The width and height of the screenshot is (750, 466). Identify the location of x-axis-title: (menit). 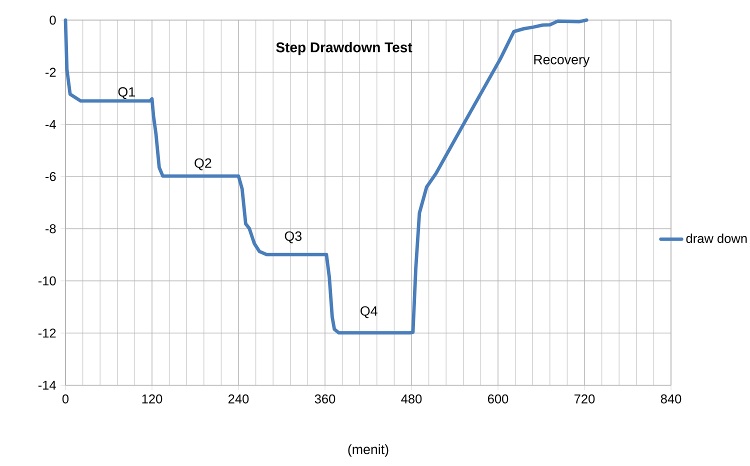
(368, 450).